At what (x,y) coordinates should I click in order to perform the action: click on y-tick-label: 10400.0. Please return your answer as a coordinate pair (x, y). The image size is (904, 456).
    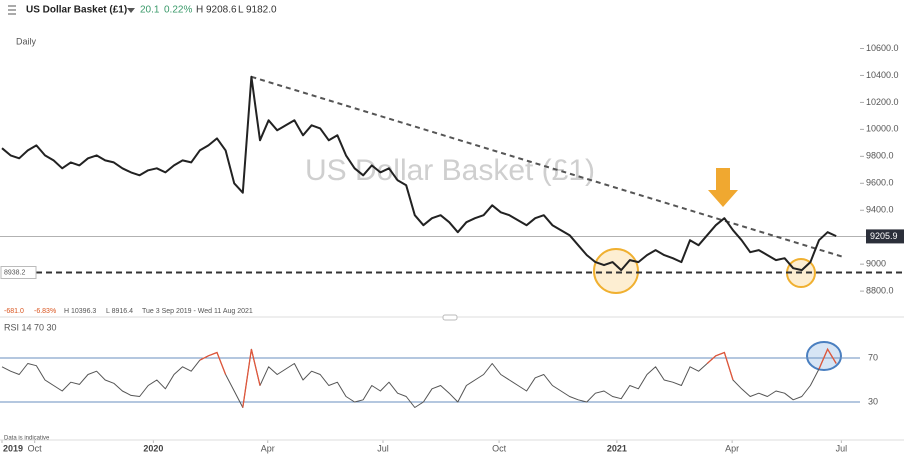
    Looking at the image, I should click on (882, 75).